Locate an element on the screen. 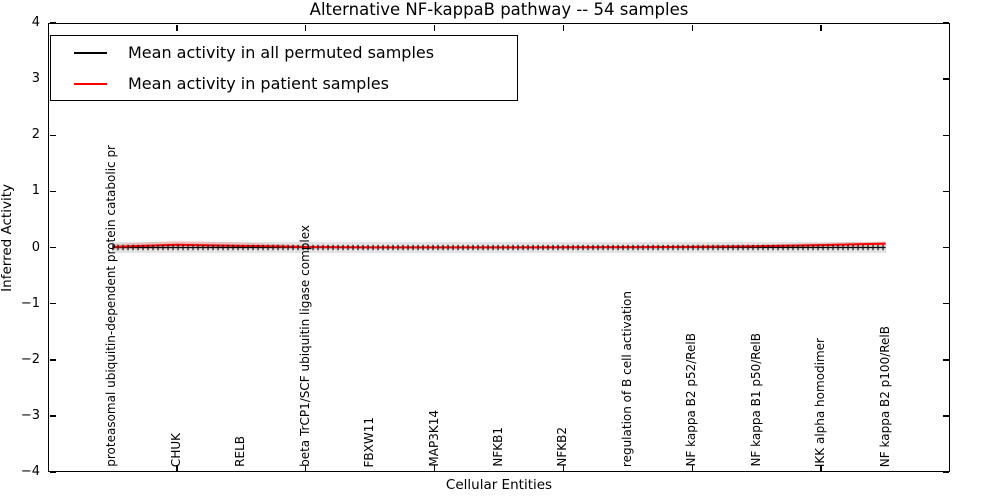 Image resolution: width=1000 pixels, height=500 pixels. x-category-label: NFKB1 is located at coordinates (498, 447).